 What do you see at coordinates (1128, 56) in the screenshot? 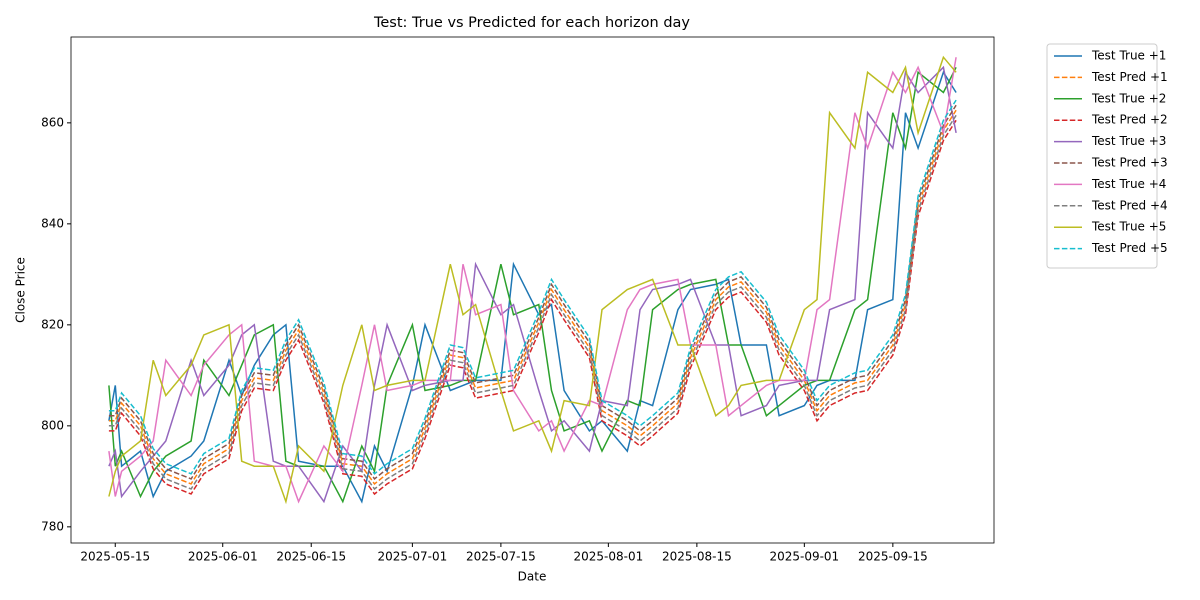
I see `legend-label: Test True +1` at bounding box center [1128, 56].